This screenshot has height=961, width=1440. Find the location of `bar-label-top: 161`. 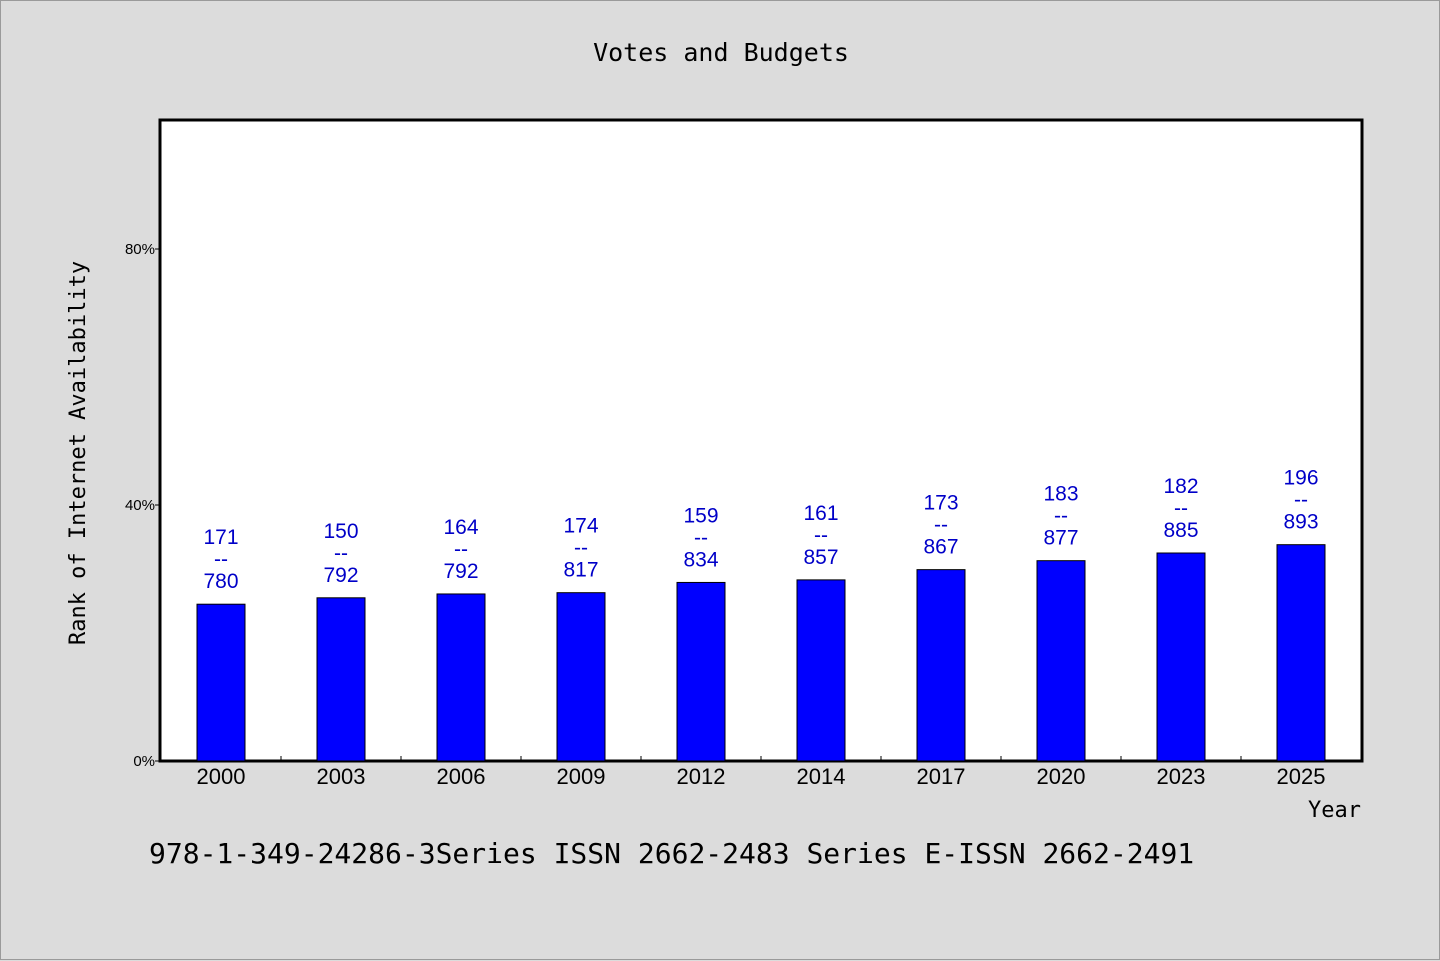

bar-label-top: 161 is located at coordinates (820, 513).